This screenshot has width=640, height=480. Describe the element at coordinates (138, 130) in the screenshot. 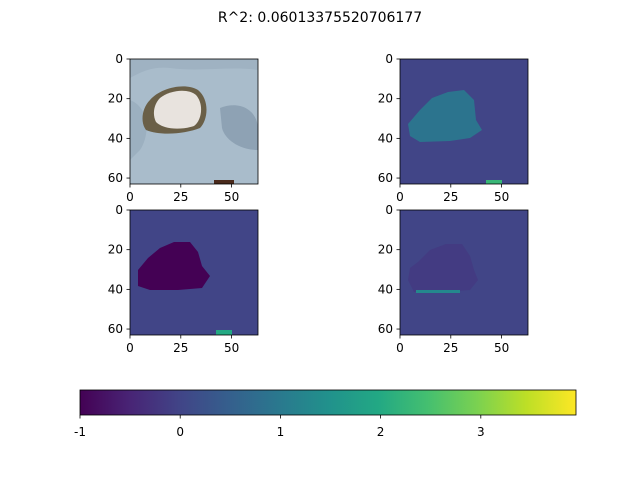

I see `image-rock-left` at that location.